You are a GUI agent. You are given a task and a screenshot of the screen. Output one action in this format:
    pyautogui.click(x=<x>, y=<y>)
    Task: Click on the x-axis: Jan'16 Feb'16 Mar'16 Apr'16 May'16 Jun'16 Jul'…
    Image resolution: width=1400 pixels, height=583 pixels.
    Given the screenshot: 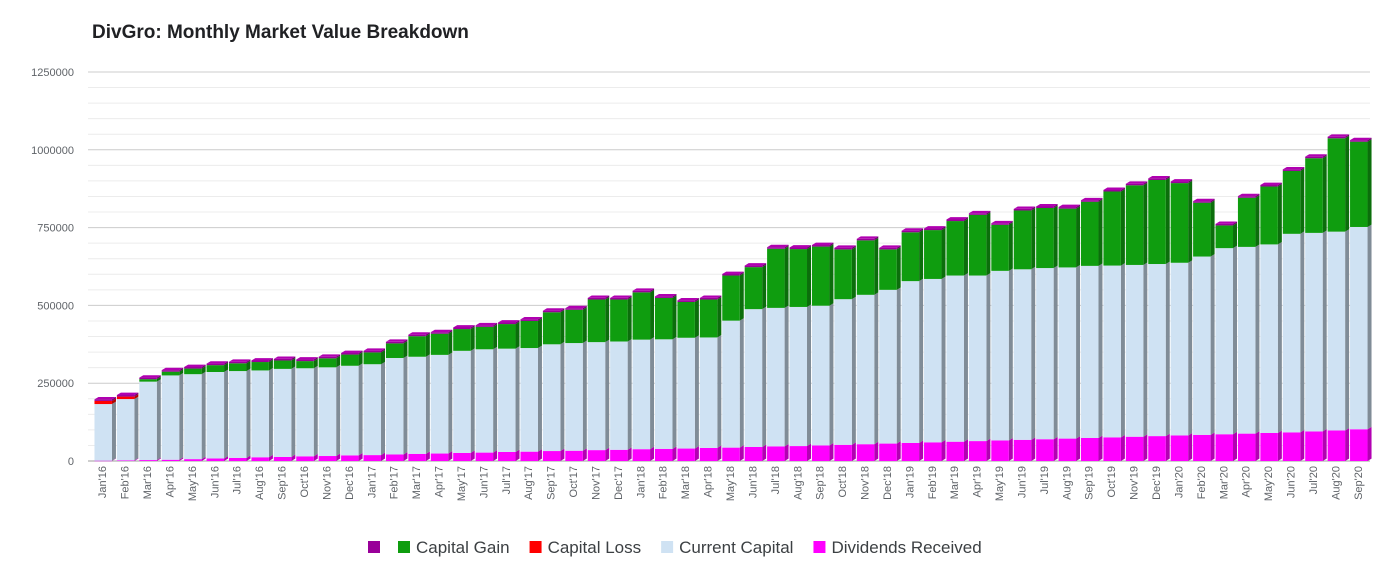 What is the action you would take?
    pyautogui.click(x=731, y=483)
    